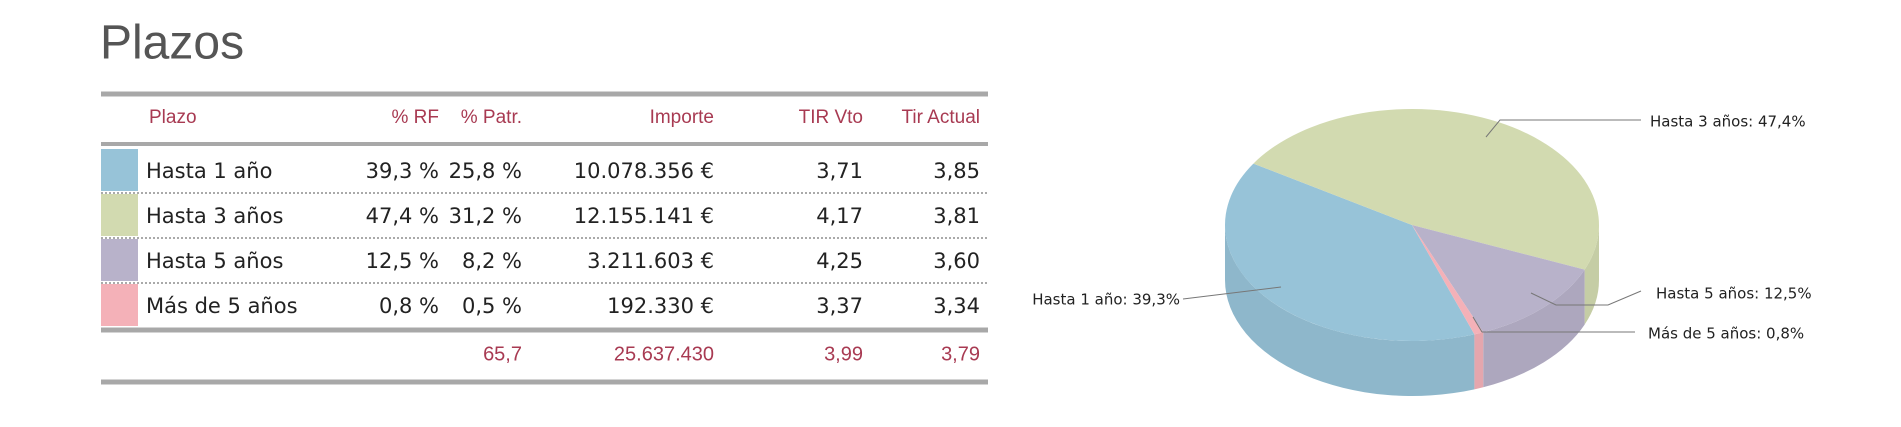  Describe the element at coordinates (416, 117) in the screenshot. I see `column-header: % RF` at that location.